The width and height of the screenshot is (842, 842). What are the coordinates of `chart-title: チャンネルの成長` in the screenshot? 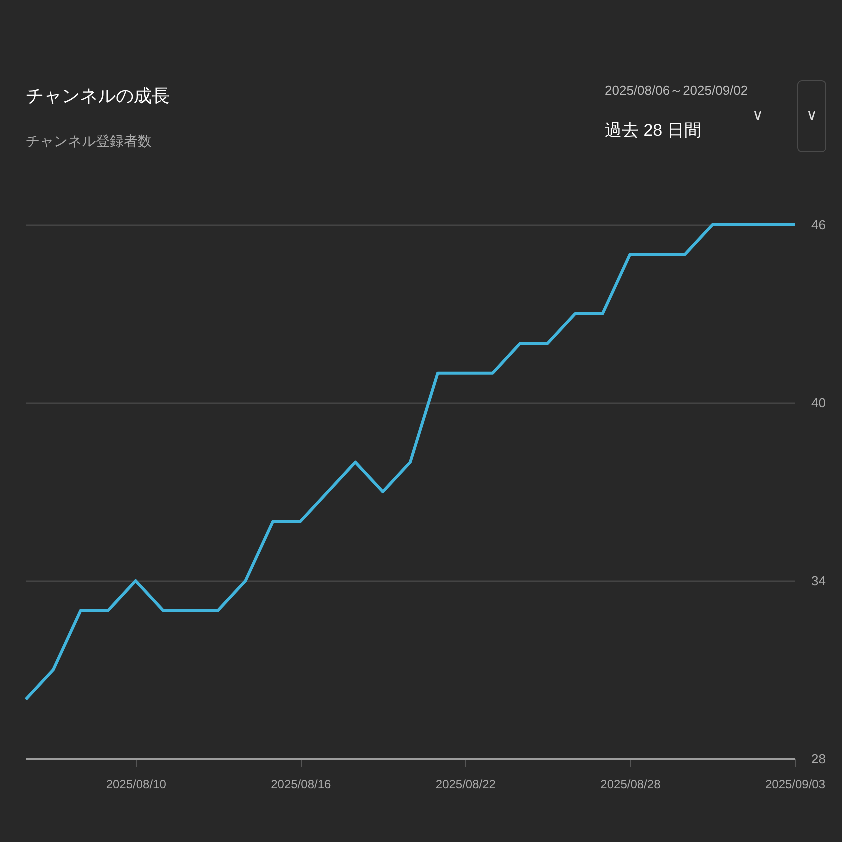 It's located at (98, 96).